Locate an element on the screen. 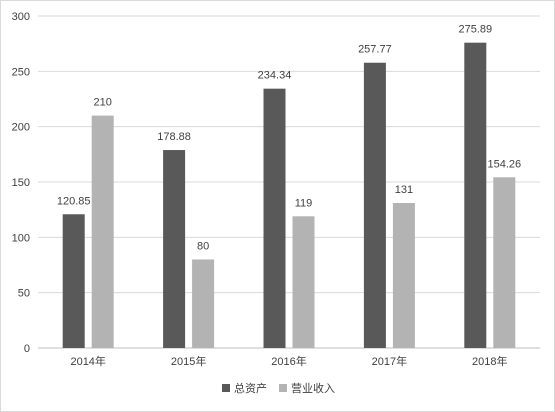 The width and height of the screenshot is (555, 412). y-tick-label: 100 is located at coordinates (21, 238).